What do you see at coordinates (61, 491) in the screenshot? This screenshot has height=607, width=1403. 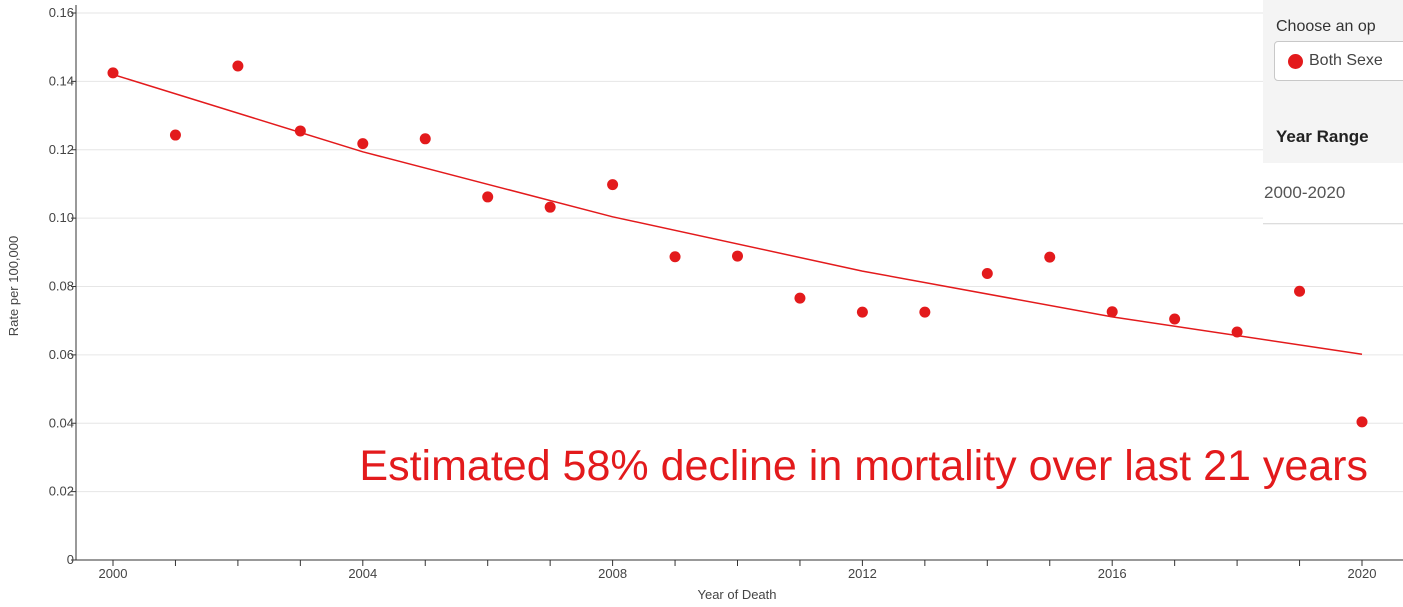 I see `y-tick-label: 0.02` at bounding box center [61, 491].